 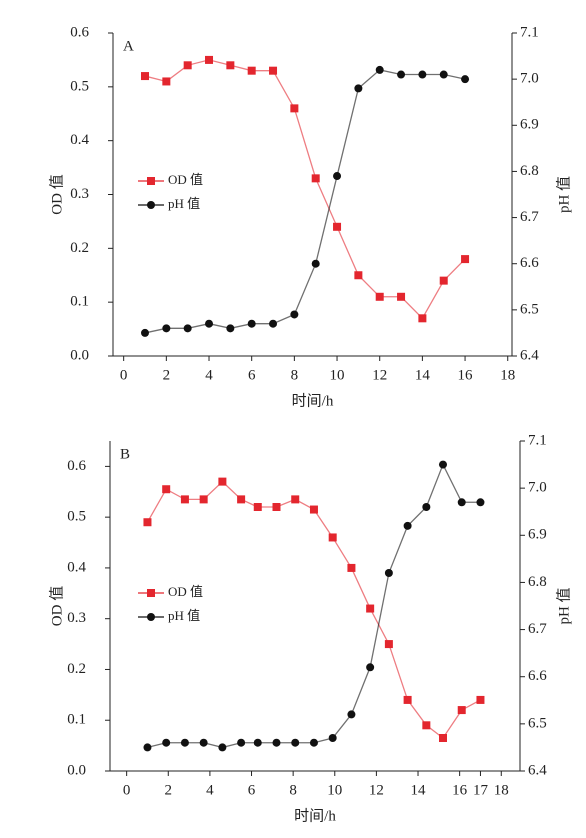 I want to click on y2-tick-label: 7.0, so click(x=529, y=79).